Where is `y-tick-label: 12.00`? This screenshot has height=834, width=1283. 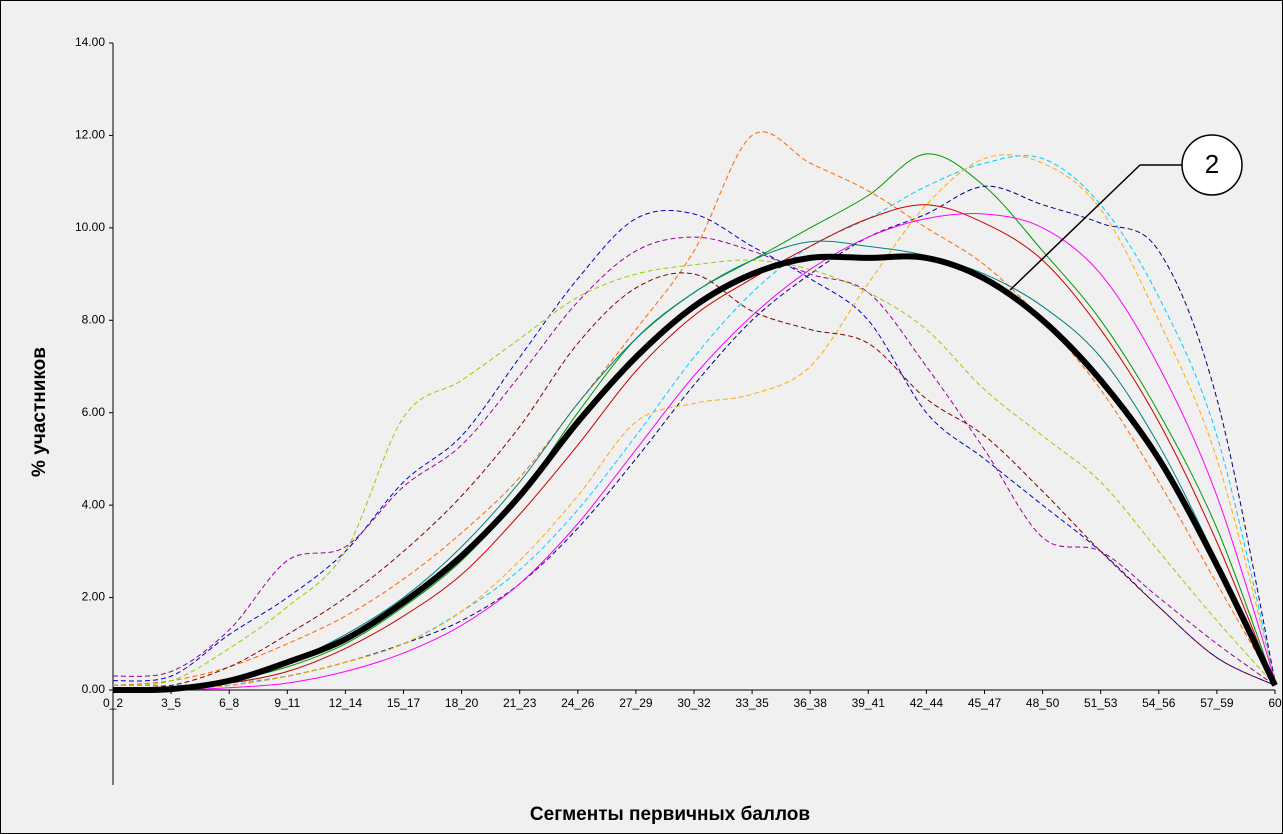 y-tick-label: 12.00 is located at coordinates (90, 135).